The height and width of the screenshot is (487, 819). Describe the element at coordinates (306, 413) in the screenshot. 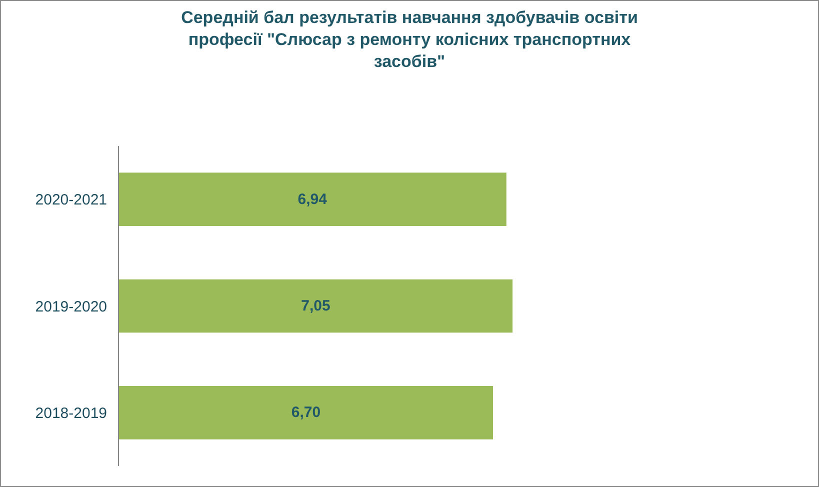

I see `data-label: 6,70` at that location.